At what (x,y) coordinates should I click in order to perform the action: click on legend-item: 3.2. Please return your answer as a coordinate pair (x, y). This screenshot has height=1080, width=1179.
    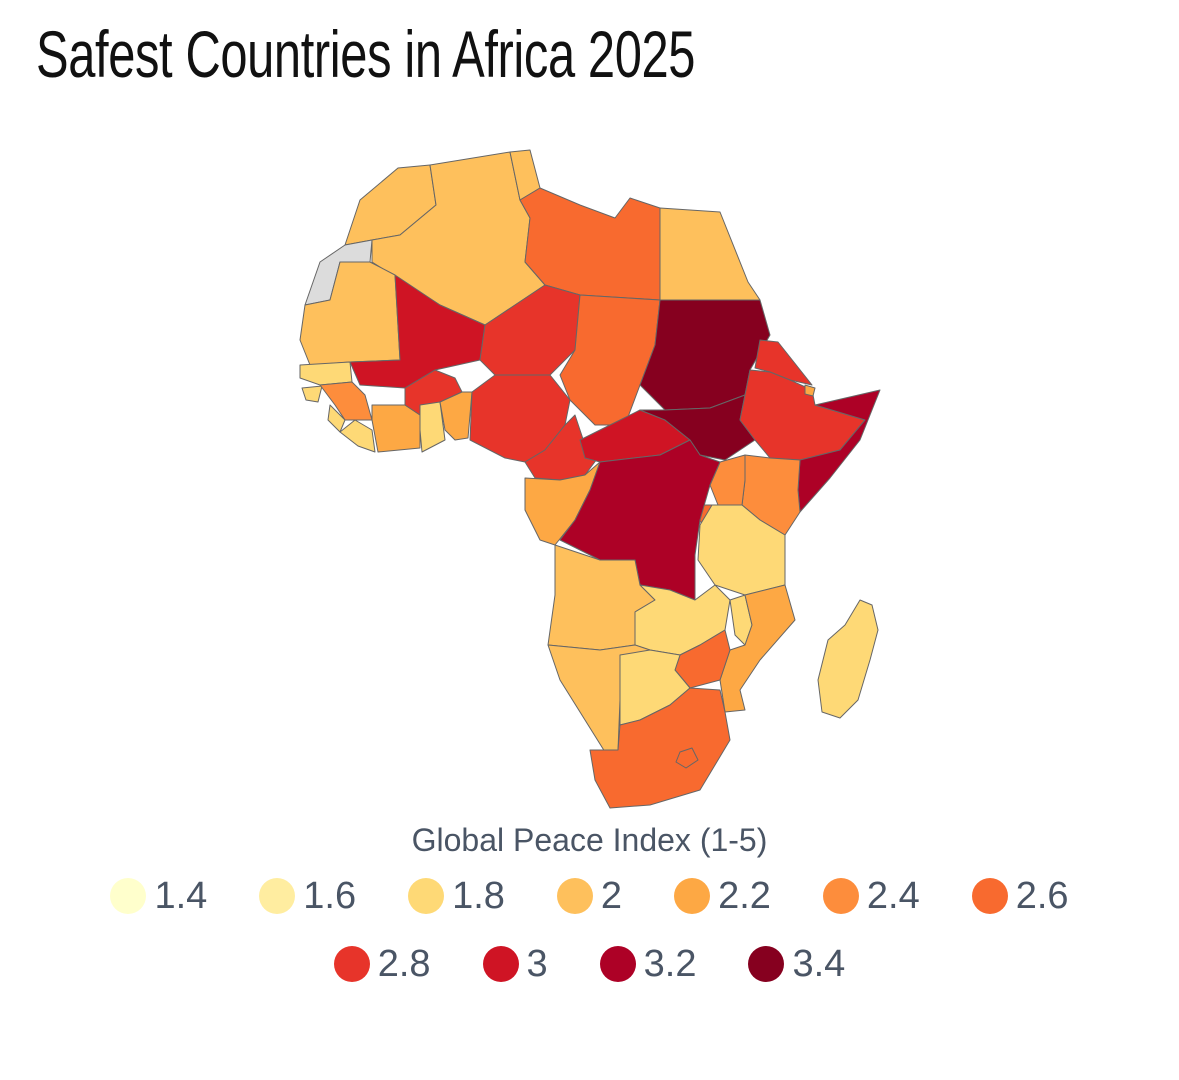
    Looking at the image, I should click on (648, 964).